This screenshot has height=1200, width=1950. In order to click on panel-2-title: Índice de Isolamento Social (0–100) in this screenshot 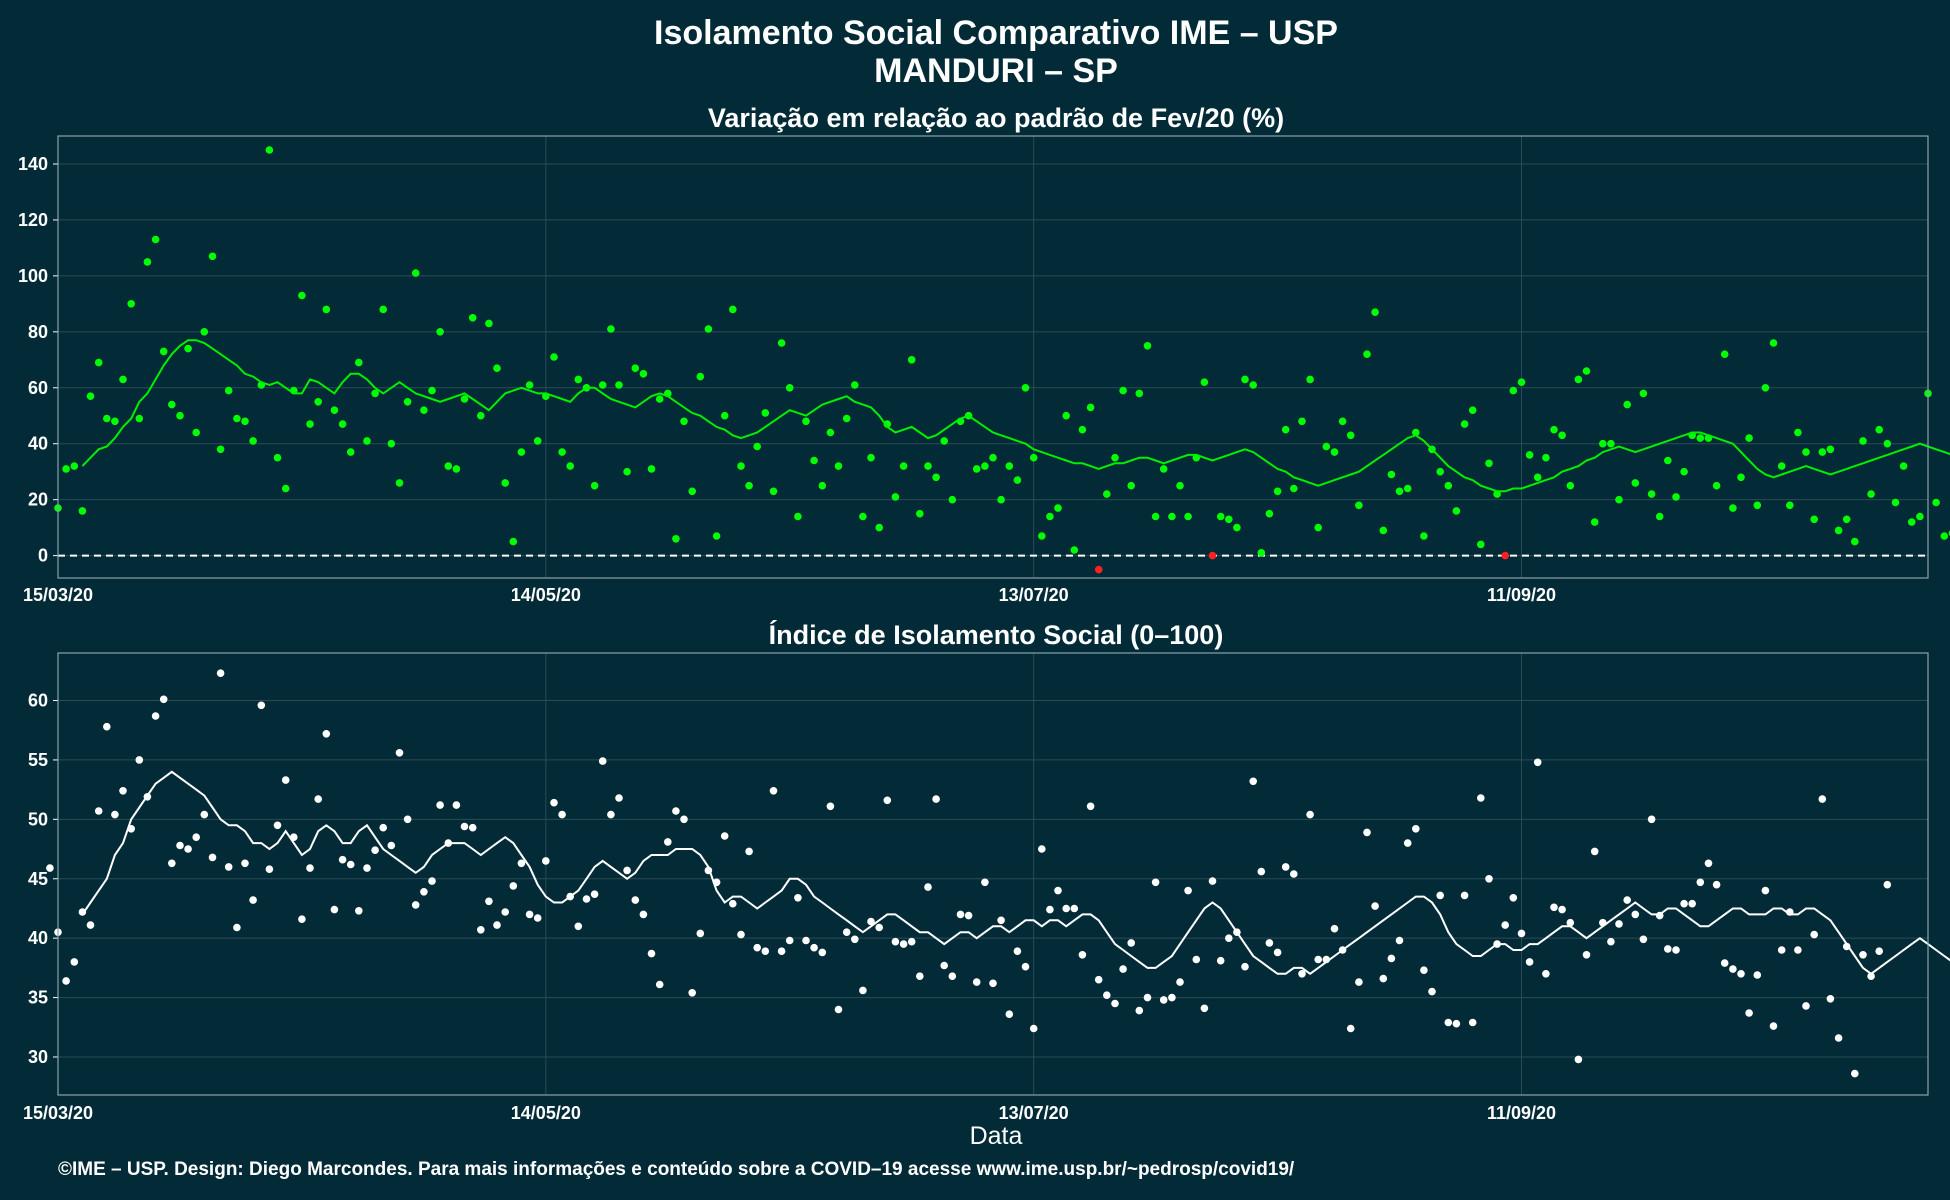, I will do `click(996, 634)`.